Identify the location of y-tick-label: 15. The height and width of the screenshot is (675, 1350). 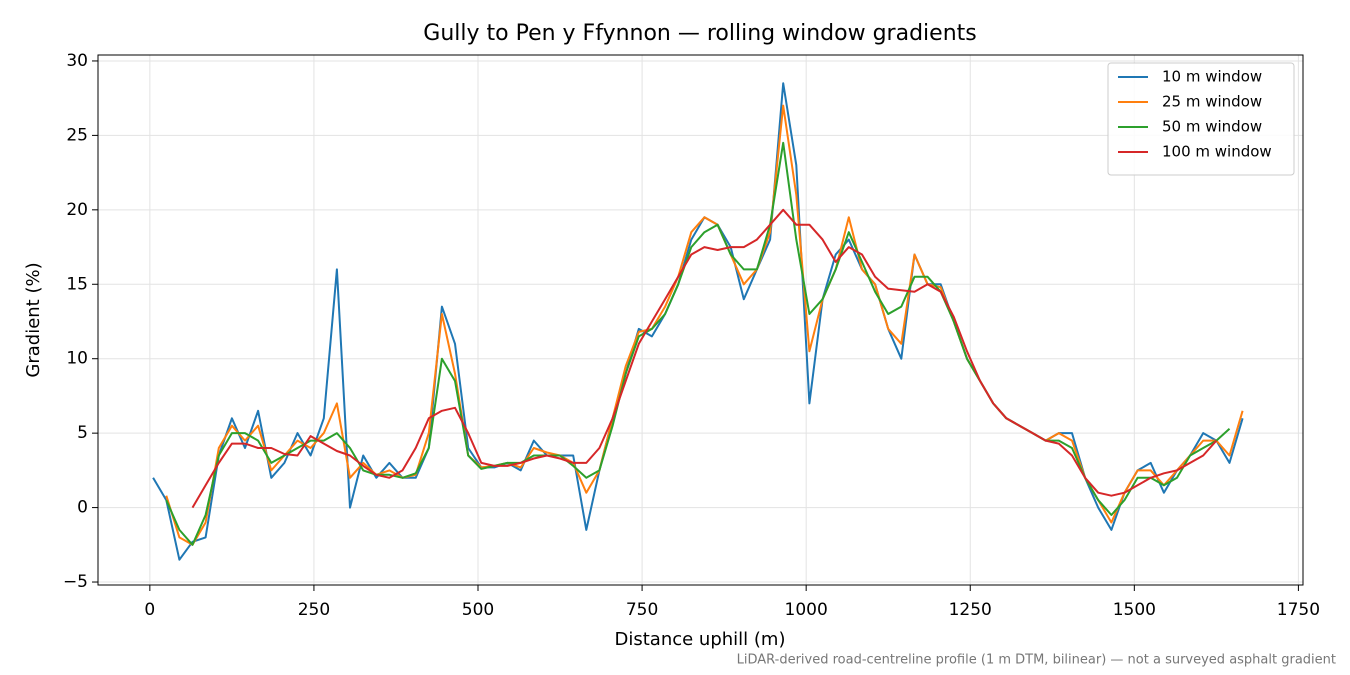
(77, 284).